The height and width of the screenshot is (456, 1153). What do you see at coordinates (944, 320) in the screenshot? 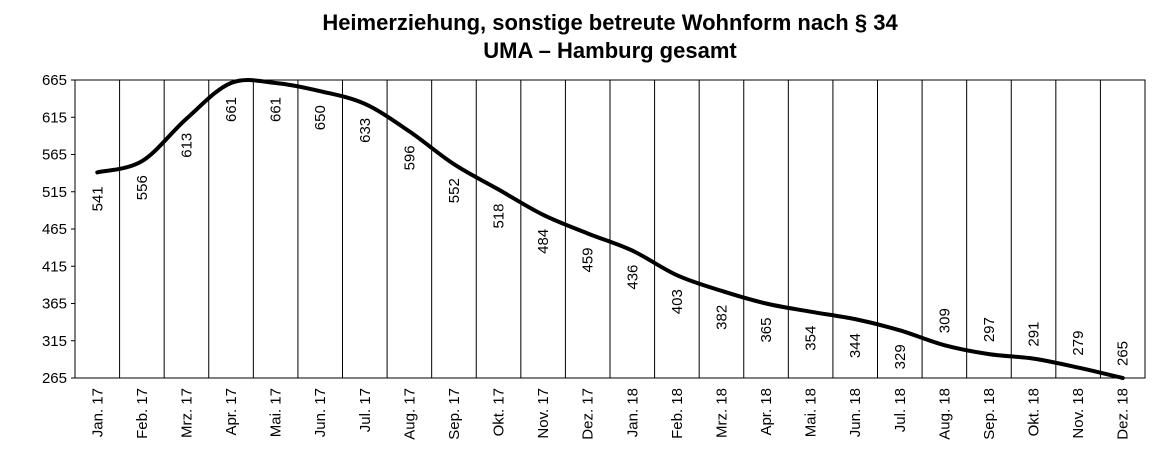
I see `data-label: 309` at bounding box center [944, 320].